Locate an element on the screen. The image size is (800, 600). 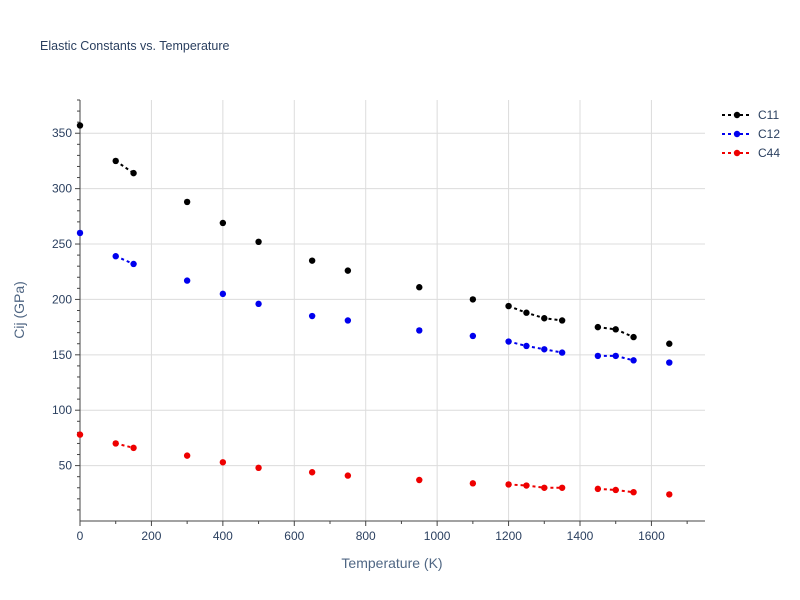
y-axis-title: Cij (GPa) is located at coordinates (19, 310).